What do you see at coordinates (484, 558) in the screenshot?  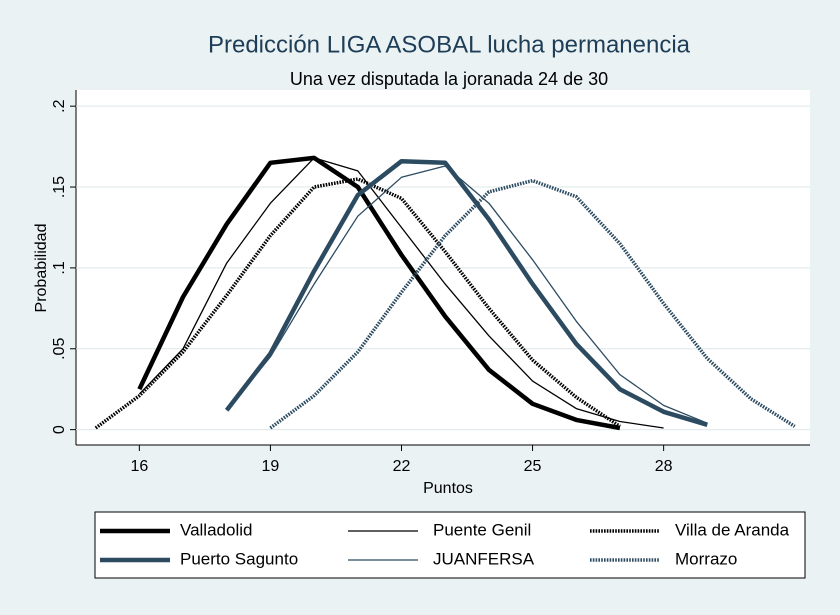 I see `legend-label: JUANFERSA` at bounding box center [484, 558].